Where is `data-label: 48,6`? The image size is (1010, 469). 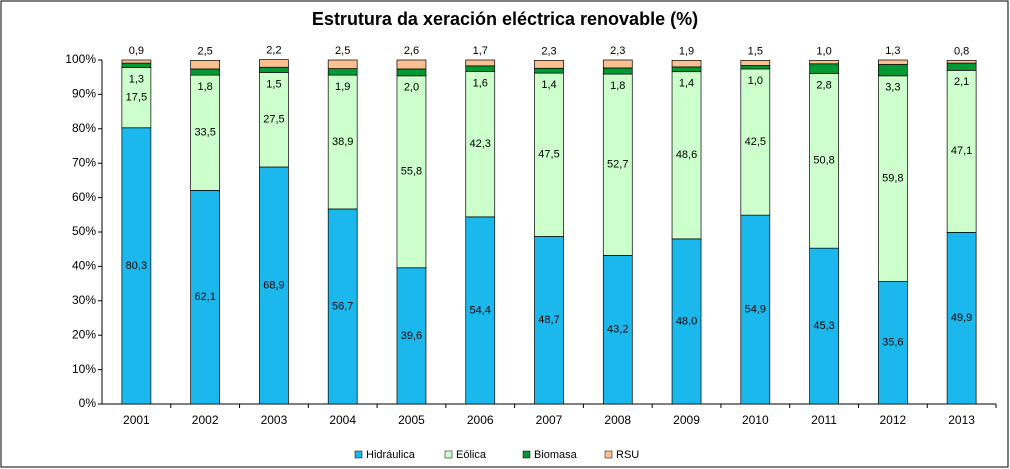 data-label: 48,6 is located at coordinates (686, 155).